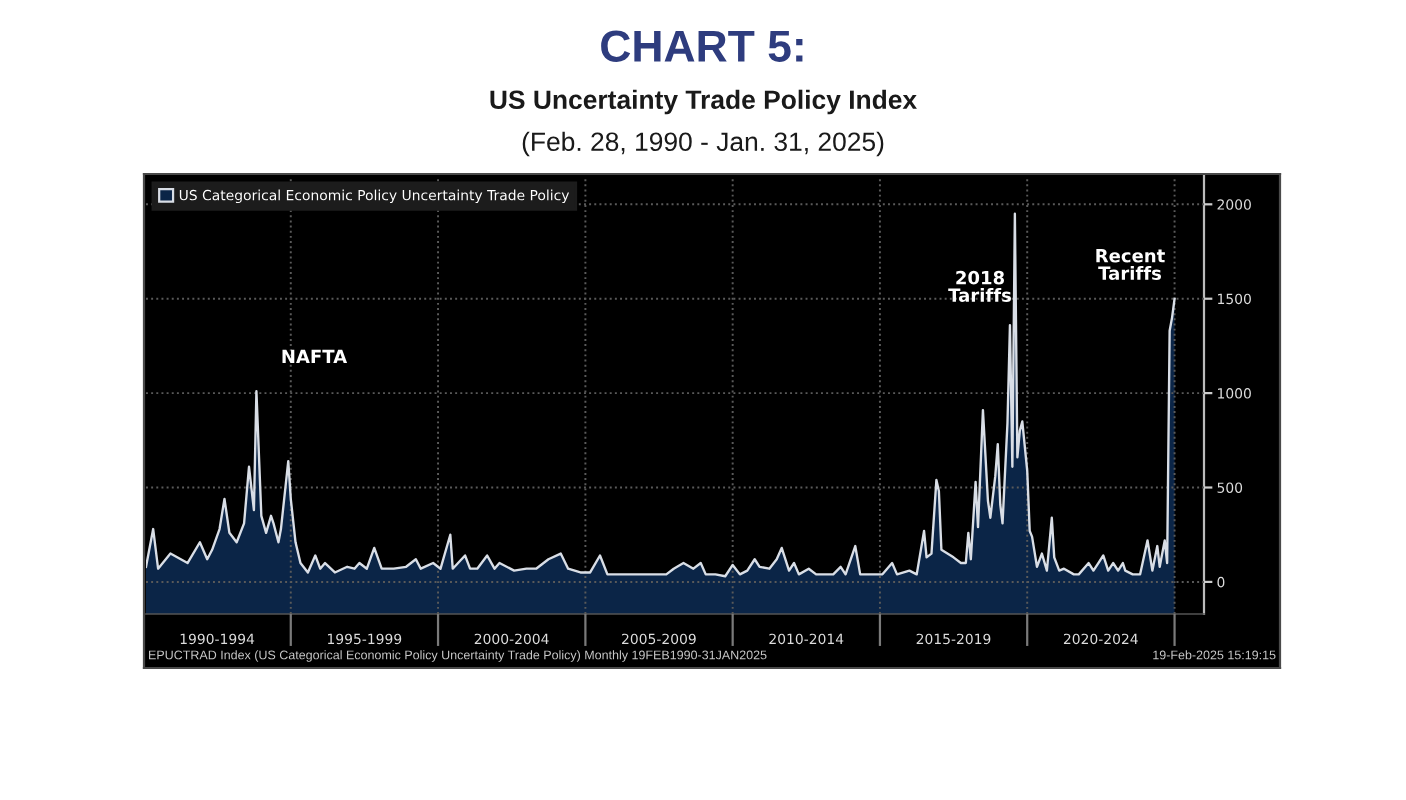 The width and height of the screenshot is (1406, 800). I want to click on annotation: NAFTA, so click(315, 356).